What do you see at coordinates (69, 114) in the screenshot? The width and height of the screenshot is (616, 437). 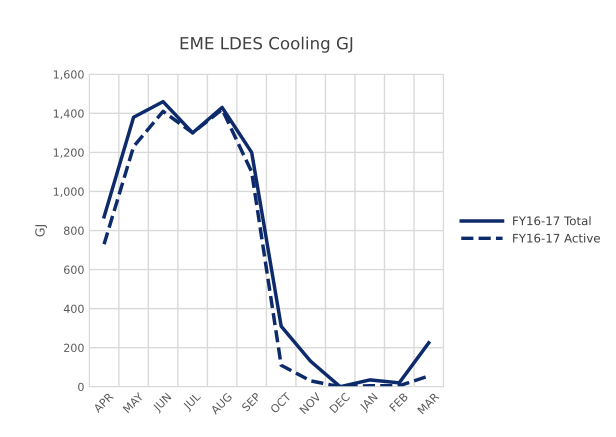 I see `y-tick-label: 1,400` at bounding box center [69, 114].